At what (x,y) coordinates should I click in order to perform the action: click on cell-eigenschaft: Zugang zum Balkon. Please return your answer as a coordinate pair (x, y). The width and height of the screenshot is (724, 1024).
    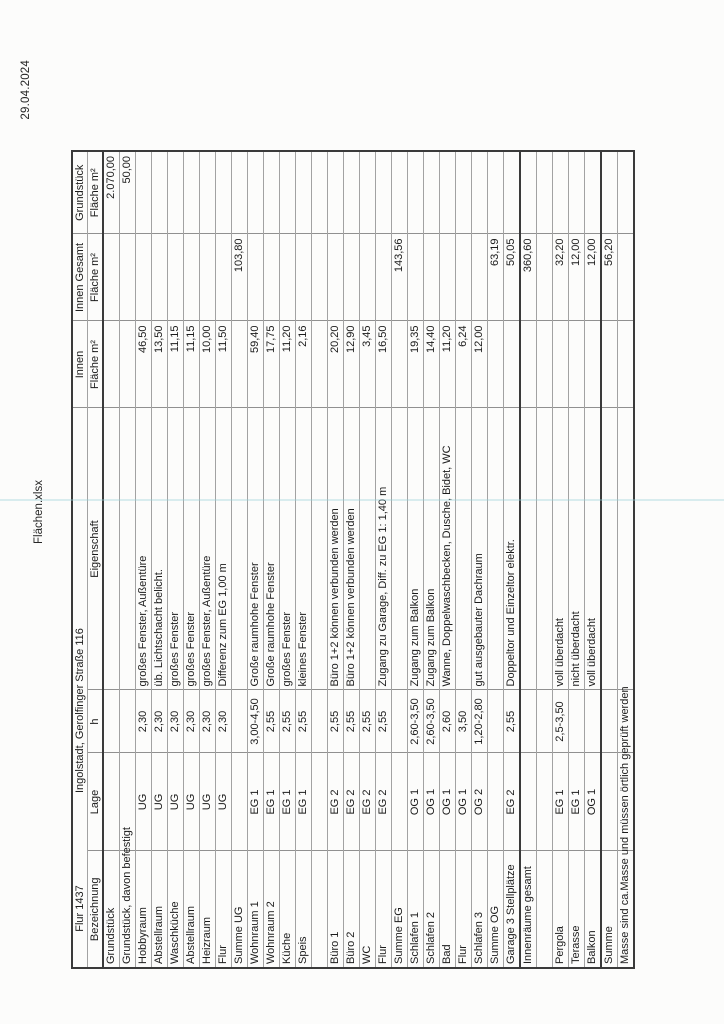
    Looking at the image, I should click on (415, 549).